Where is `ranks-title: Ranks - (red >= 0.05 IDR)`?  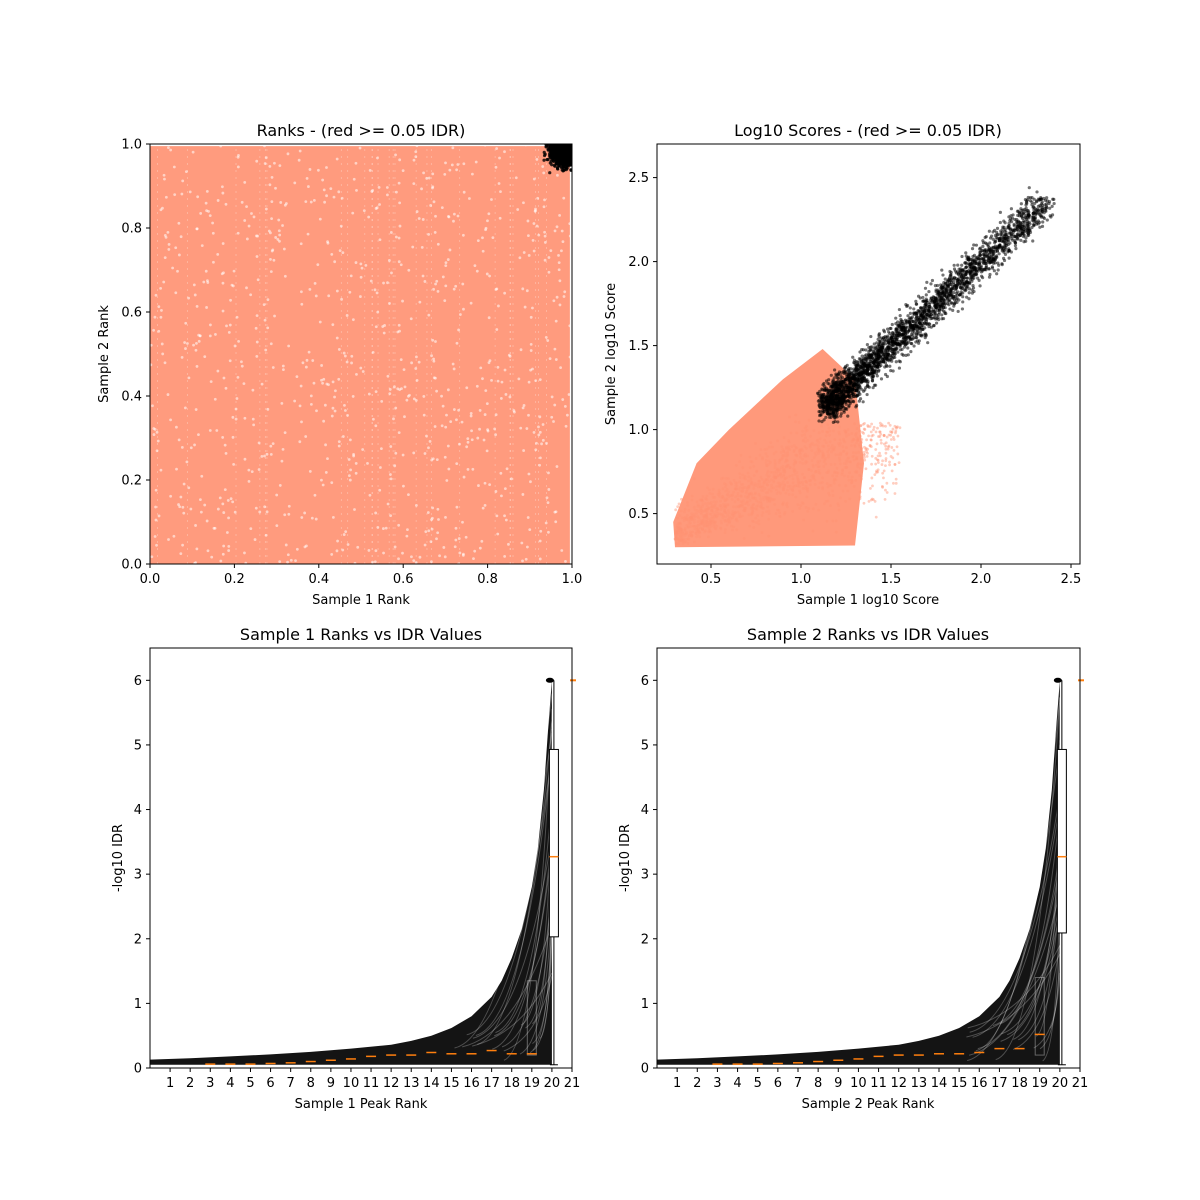
ranks-title: Ranks - (red >= 0.05 IDR) is located at coordinates (361, 130).